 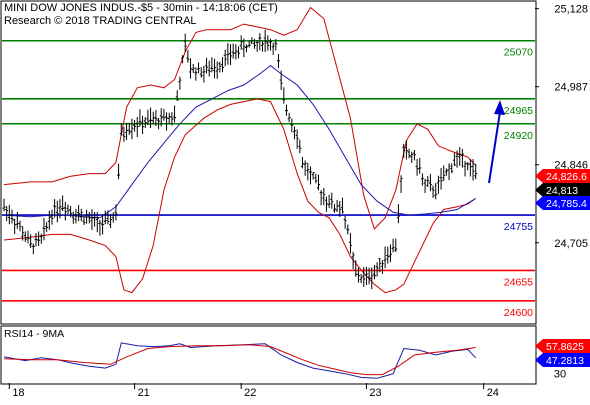 I want to click on price-tag-blue-label: 24,785.4, so click(x=566, y=204).